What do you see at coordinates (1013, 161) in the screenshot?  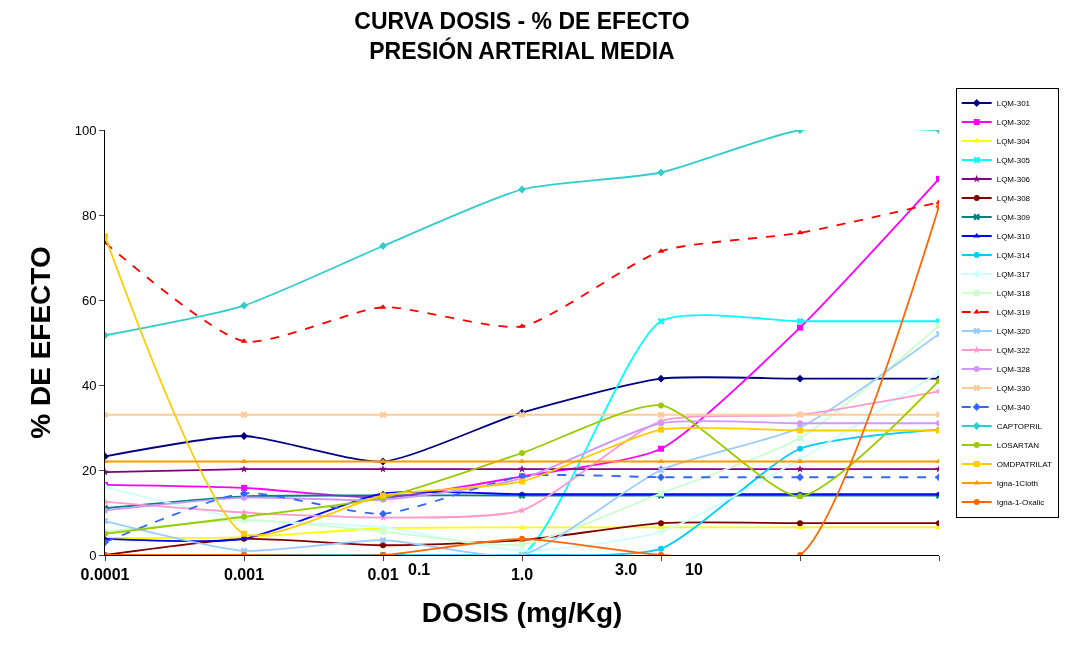 I see `legend-label: LQM-305` at bounding box center [1013, 161].